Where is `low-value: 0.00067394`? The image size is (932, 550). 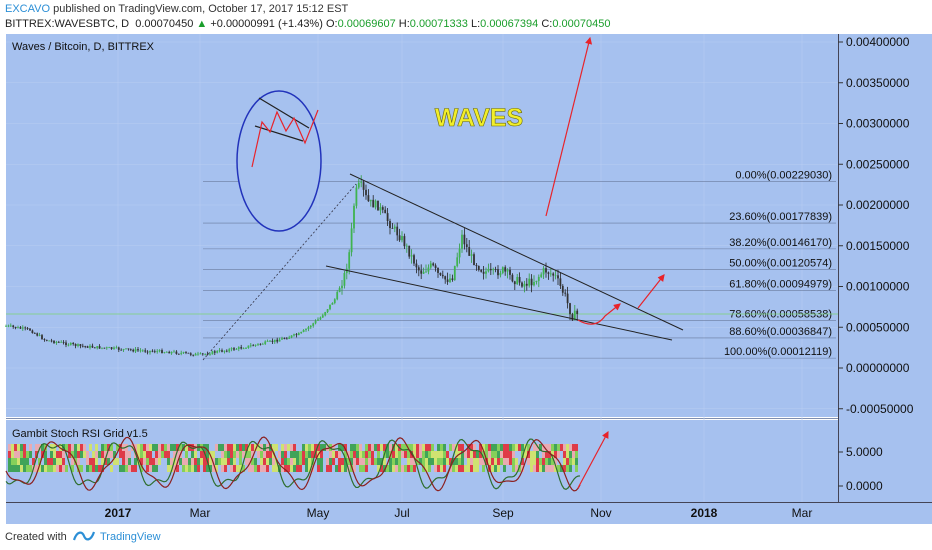 low-value: 0.00067394 is located at coordinates (509, 24).